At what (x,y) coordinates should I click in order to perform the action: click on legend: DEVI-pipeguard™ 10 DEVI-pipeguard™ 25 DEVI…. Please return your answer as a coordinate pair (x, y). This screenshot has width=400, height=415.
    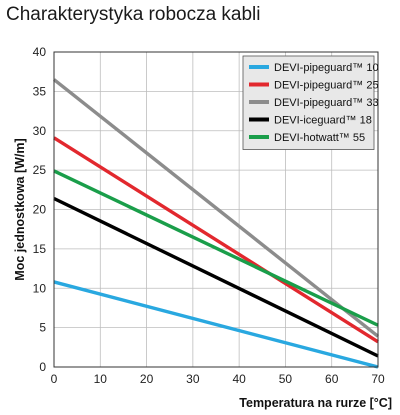
    Looking at the image, I should click on (310, 102).